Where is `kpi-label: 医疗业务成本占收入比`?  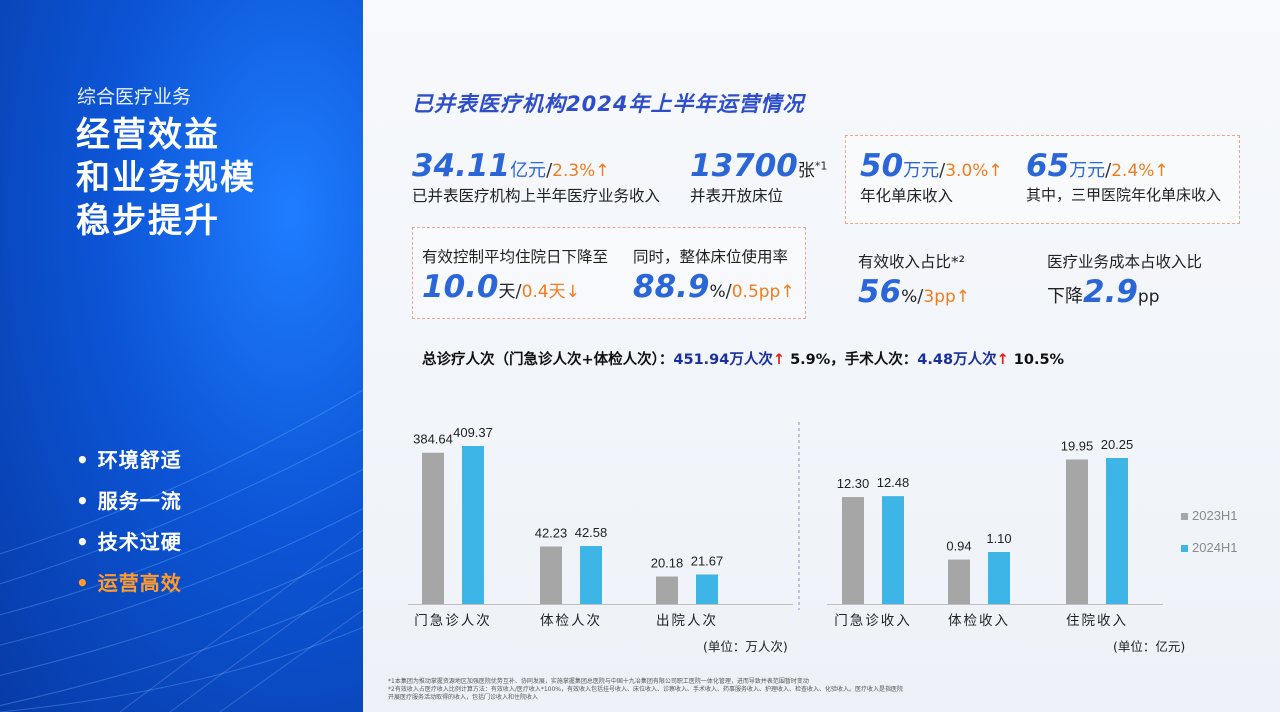 kpi-label: 医疗业务成本占收入比 is located at coordinates (1125, 262).